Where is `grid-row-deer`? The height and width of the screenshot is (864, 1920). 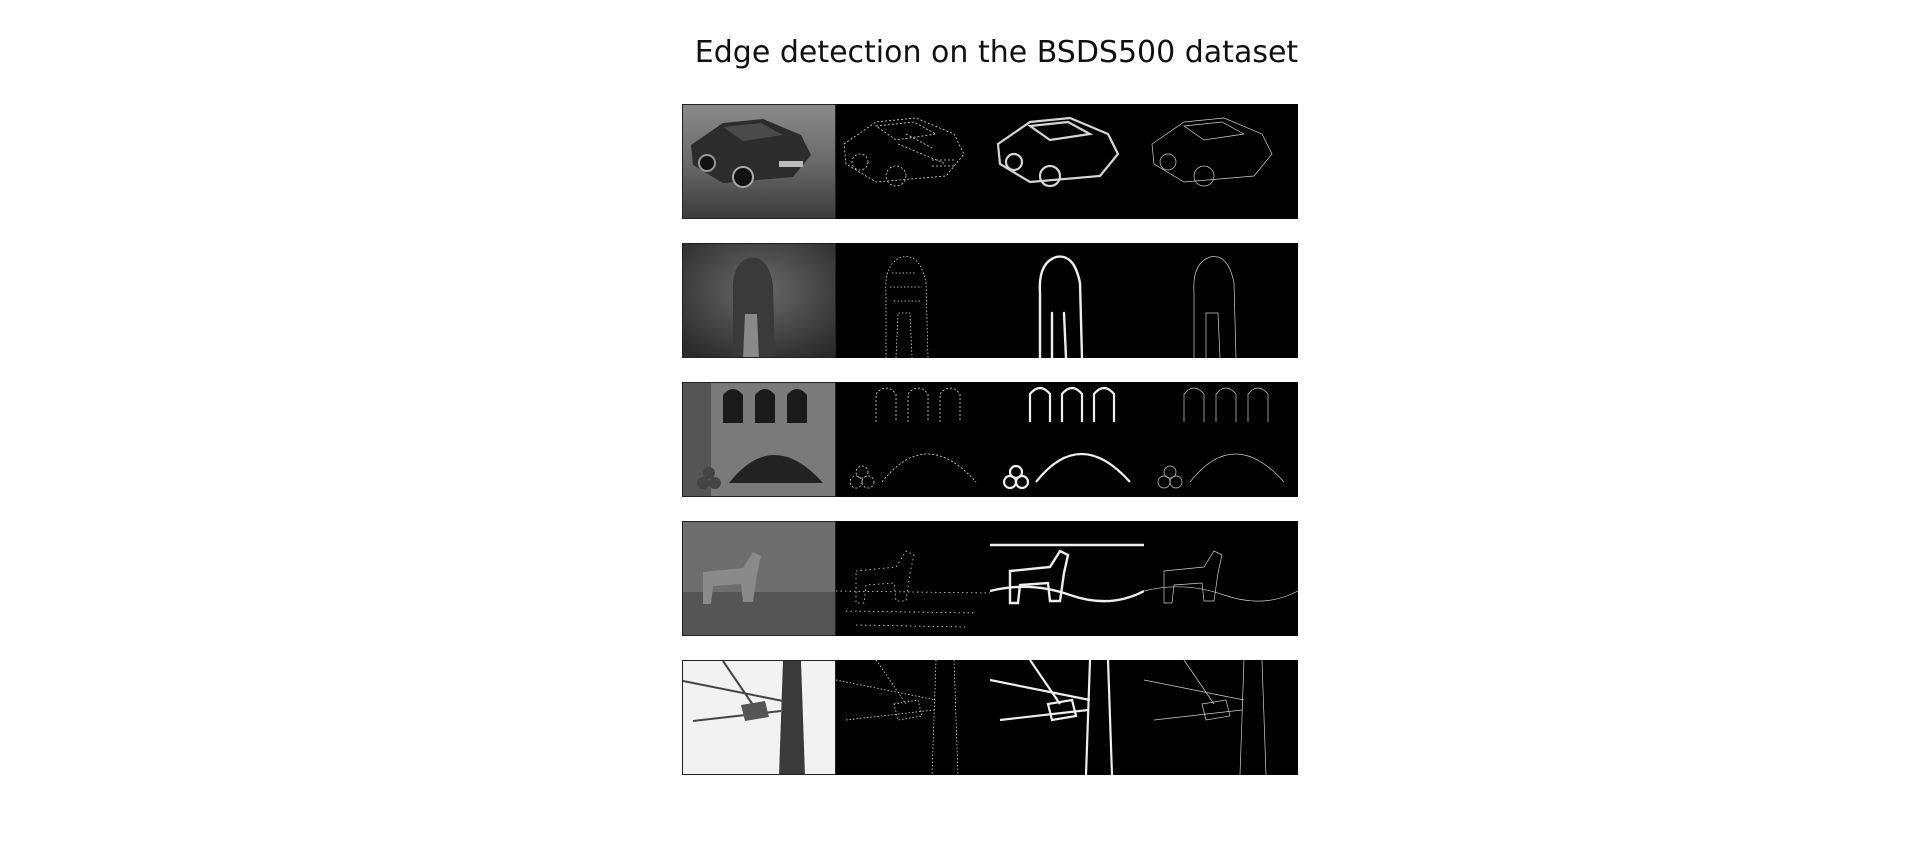
grid-row-deer is located at coordinates (990, 578).